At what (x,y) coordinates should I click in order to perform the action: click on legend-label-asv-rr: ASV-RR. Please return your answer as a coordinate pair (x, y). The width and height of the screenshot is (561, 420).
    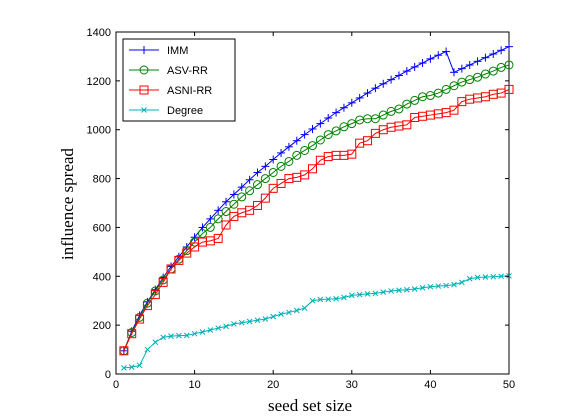
    Looking at the image, I should click on (187, 71).